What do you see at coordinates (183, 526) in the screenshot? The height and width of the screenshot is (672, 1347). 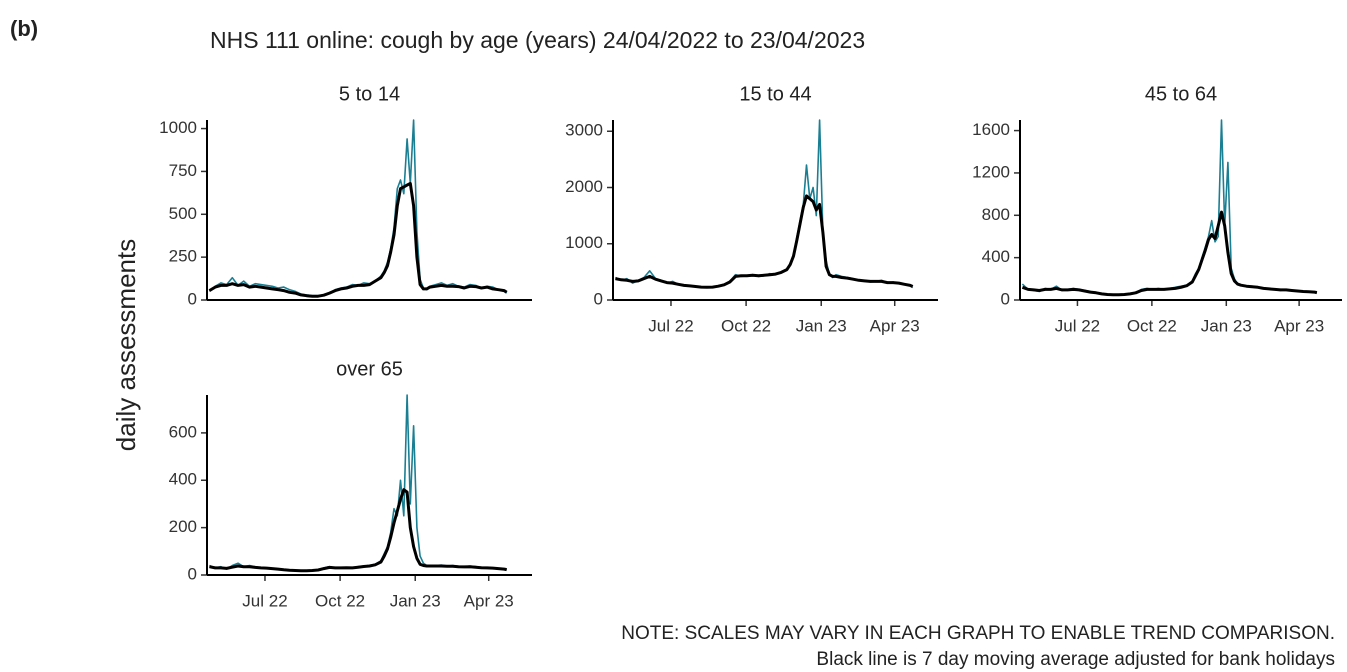 I see `y-tick-label: 200` at bounding box center [183, 526].